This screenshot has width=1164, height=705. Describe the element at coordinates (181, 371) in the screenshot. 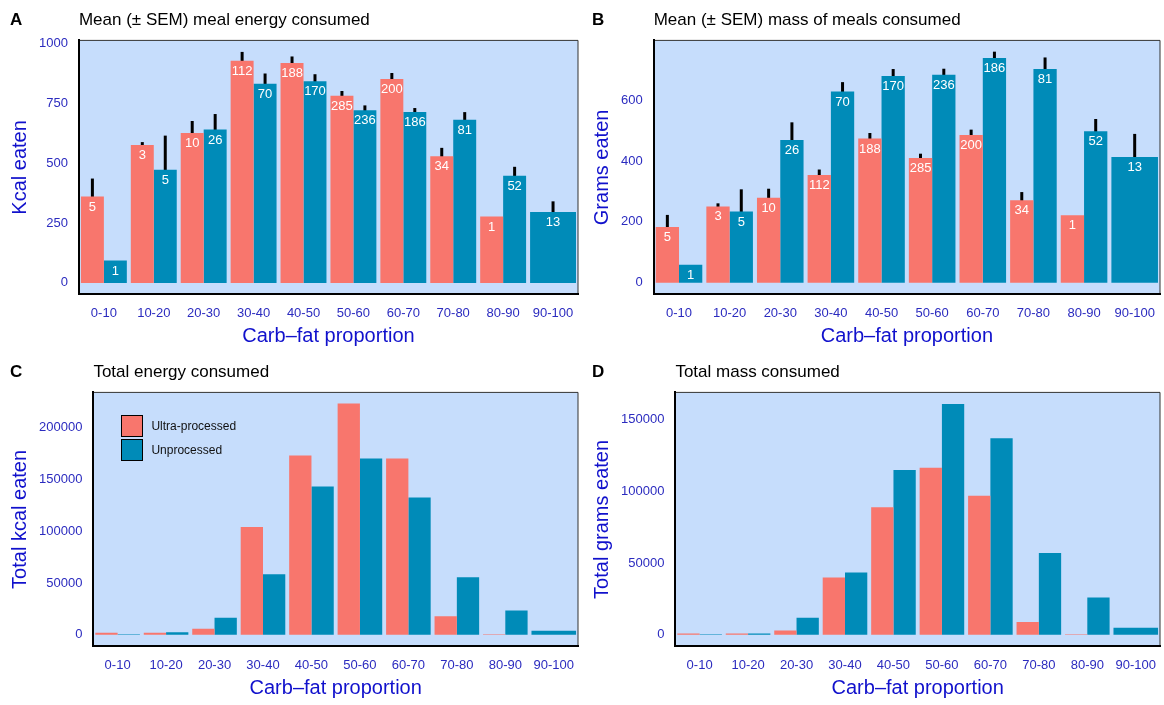

I see `chart-title: Total energy consumed` at that location.